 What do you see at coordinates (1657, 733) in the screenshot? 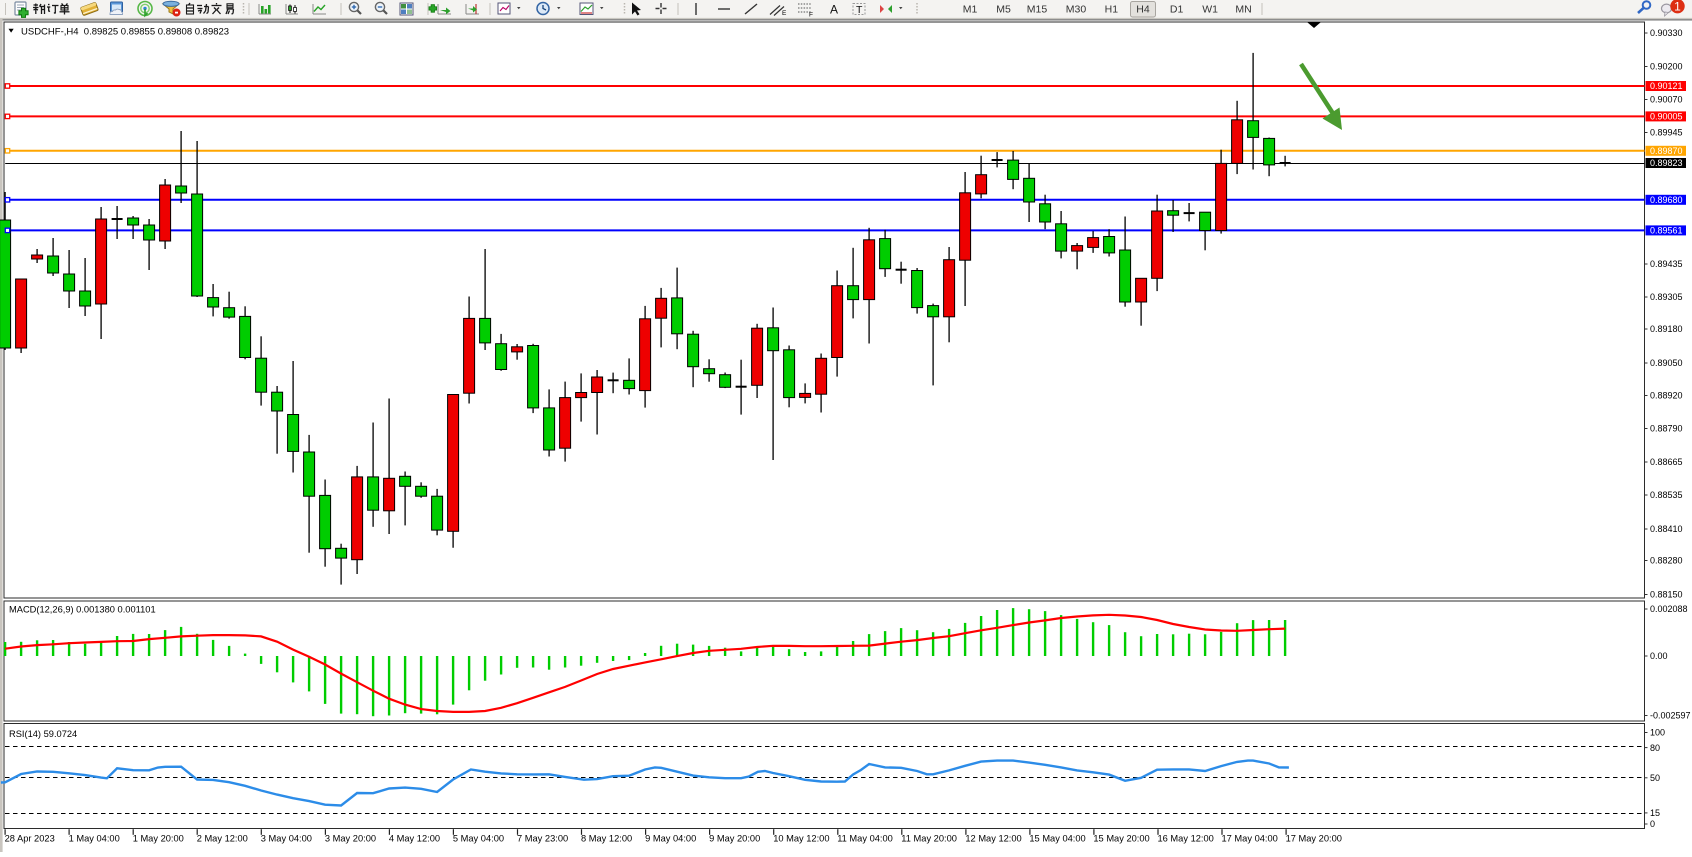
I see `svg-text: 100` at bounding box center [1657, 733].